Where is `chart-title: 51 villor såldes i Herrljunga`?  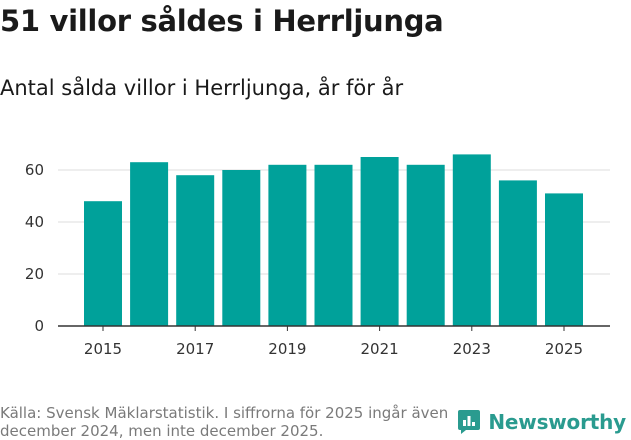 chart-title: 51 villor såldes i Herrljunga is located at coordinates (222, 21).